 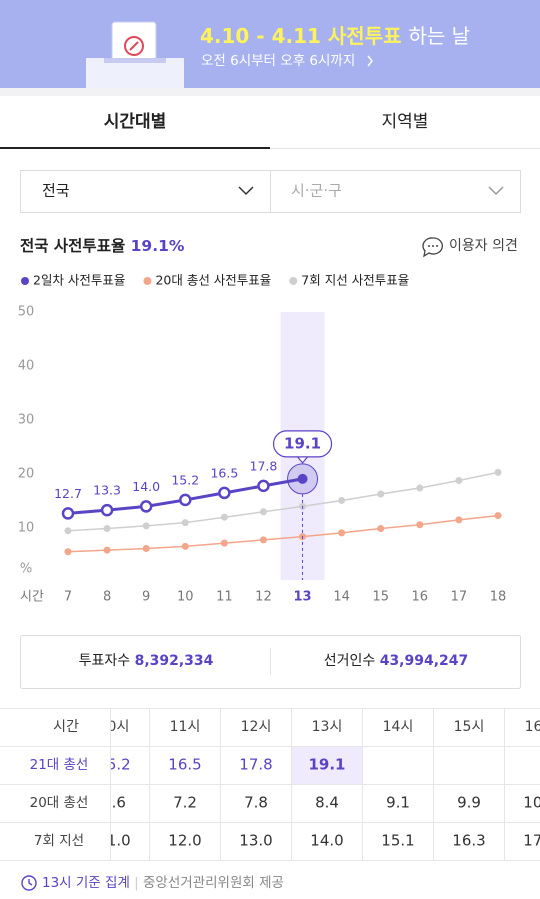 I want to click on x-tick-label: 14, so click(x=341, y=597).